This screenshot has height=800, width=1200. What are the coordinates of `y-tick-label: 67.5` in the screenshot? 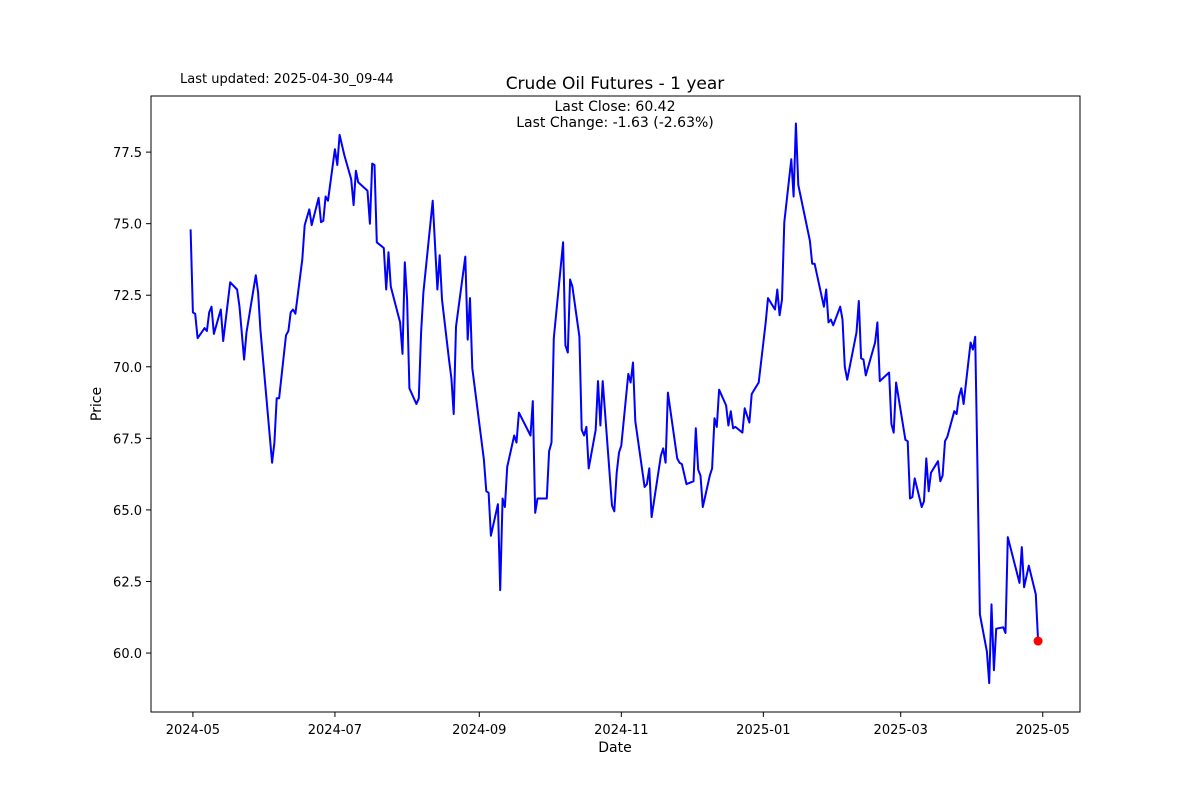 It's located at (127, 439).